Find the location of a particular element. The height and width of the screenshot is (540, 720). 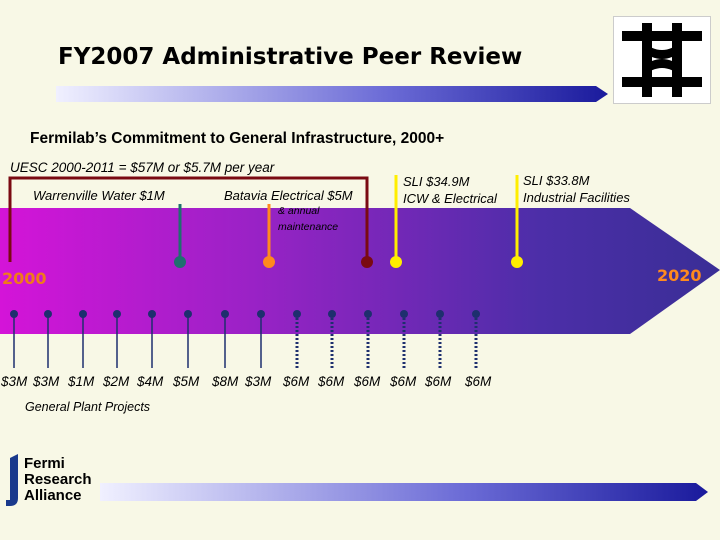

batavia-sublabel-2: maintenance is located at coordinates (308, 227).